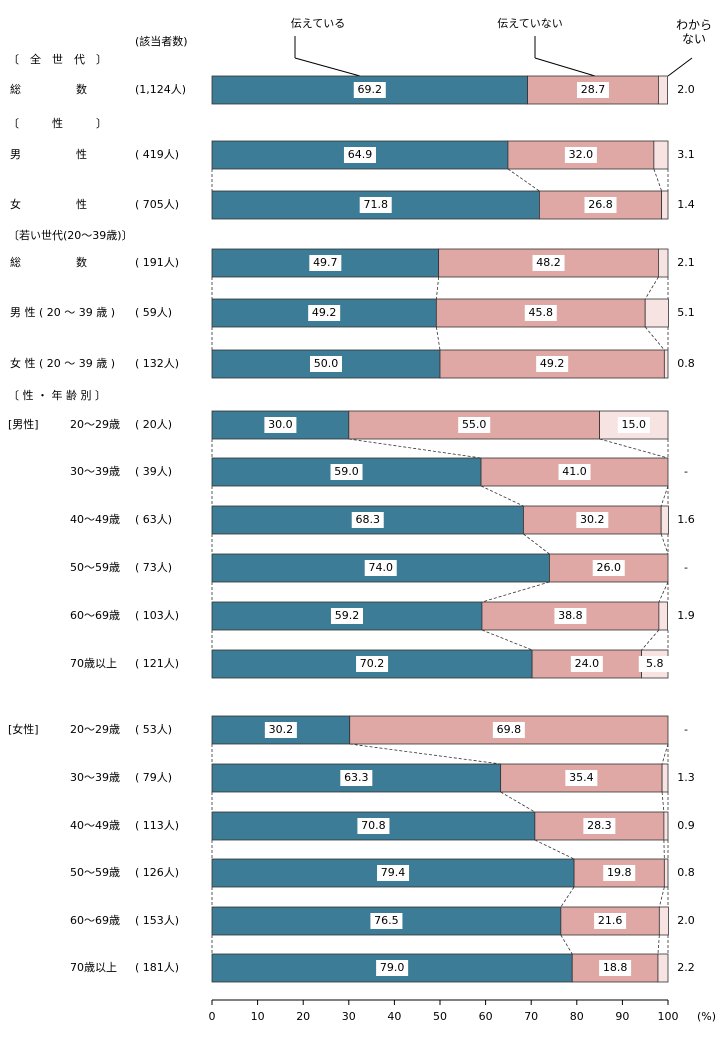 This screenshot has width=722, height=1043. I want to click on value-label: 1.4, so click(686, 204).